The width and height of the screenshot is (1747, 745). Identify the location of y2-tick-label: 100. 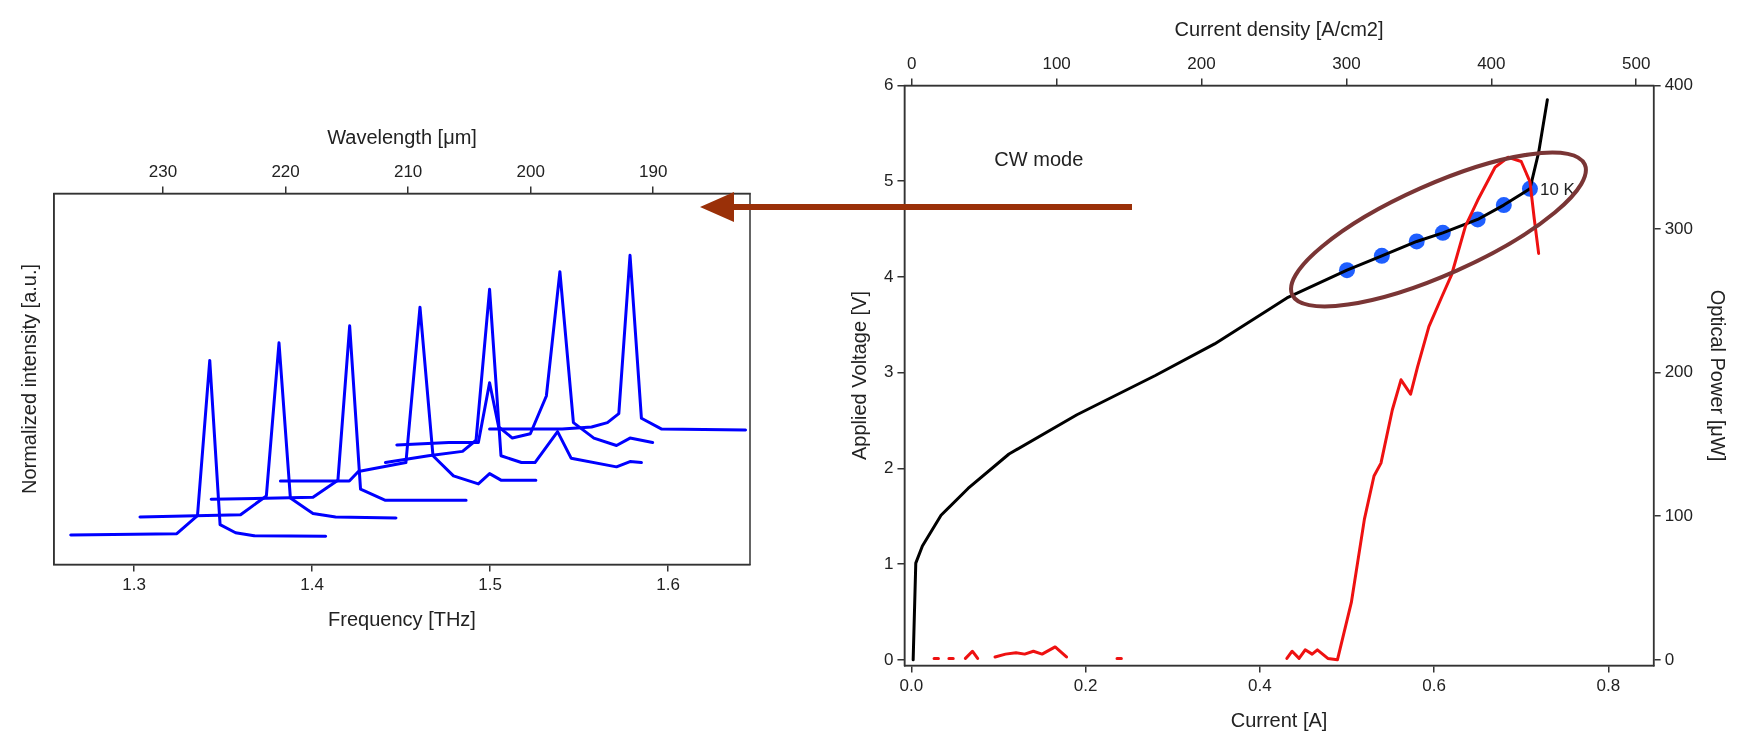
(1679, 515).